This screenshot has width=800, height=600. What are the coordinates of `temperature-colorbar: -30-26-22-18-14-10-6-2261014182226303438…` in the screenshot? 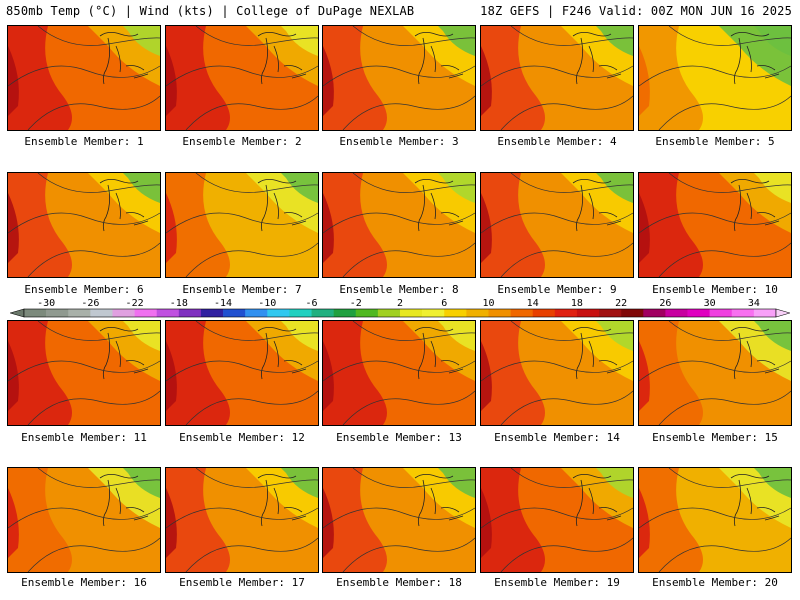 It's located at (400, 308).